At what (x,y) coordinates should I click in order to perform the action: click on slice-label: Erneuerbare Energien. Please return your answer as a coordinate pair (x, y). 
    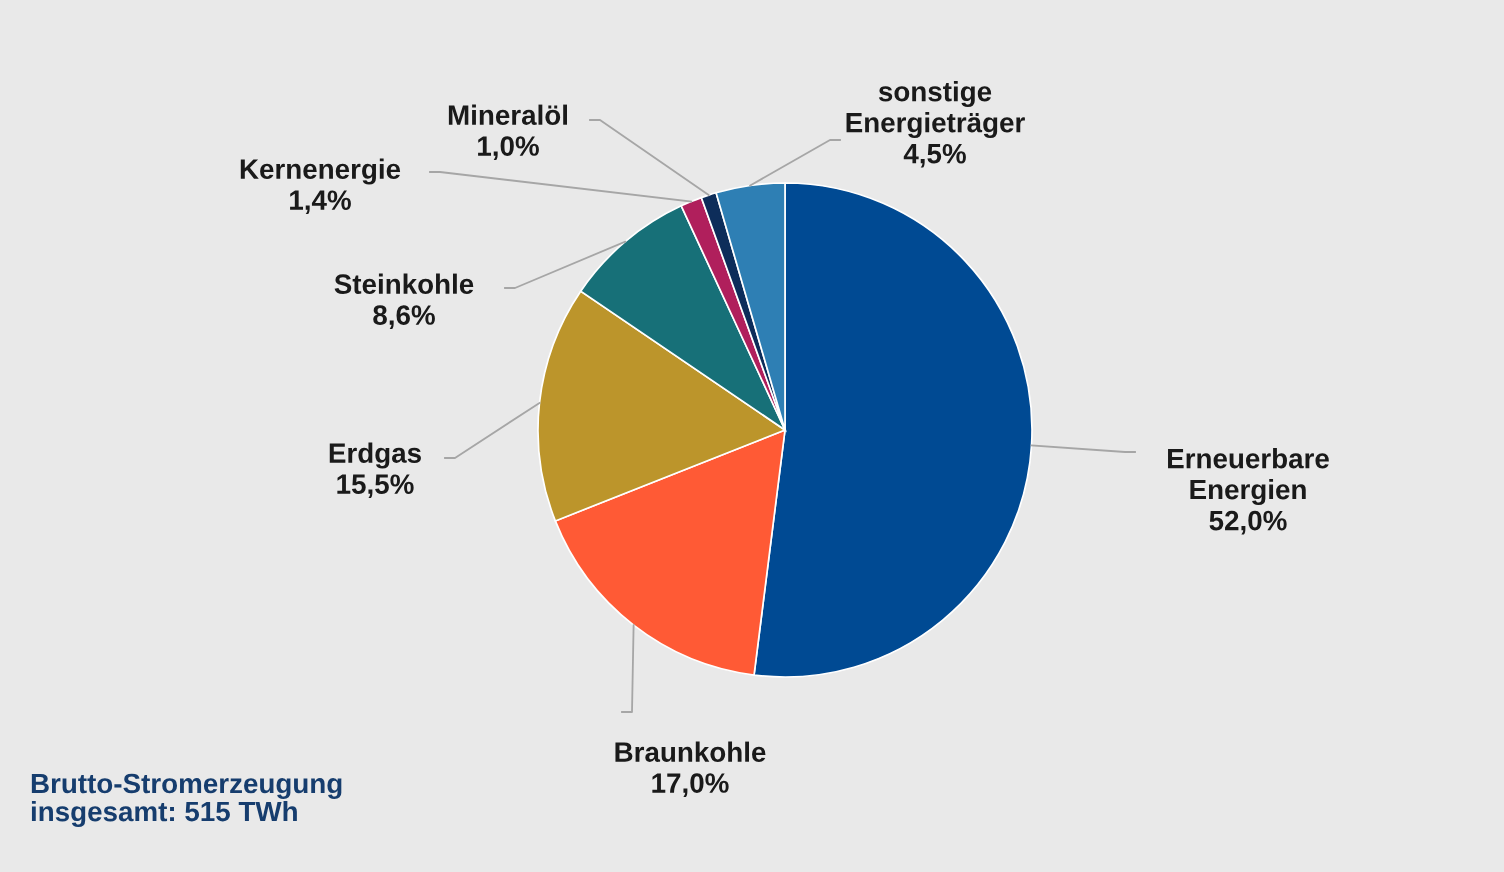
    Looking at the image, I should click on (1248, 477).